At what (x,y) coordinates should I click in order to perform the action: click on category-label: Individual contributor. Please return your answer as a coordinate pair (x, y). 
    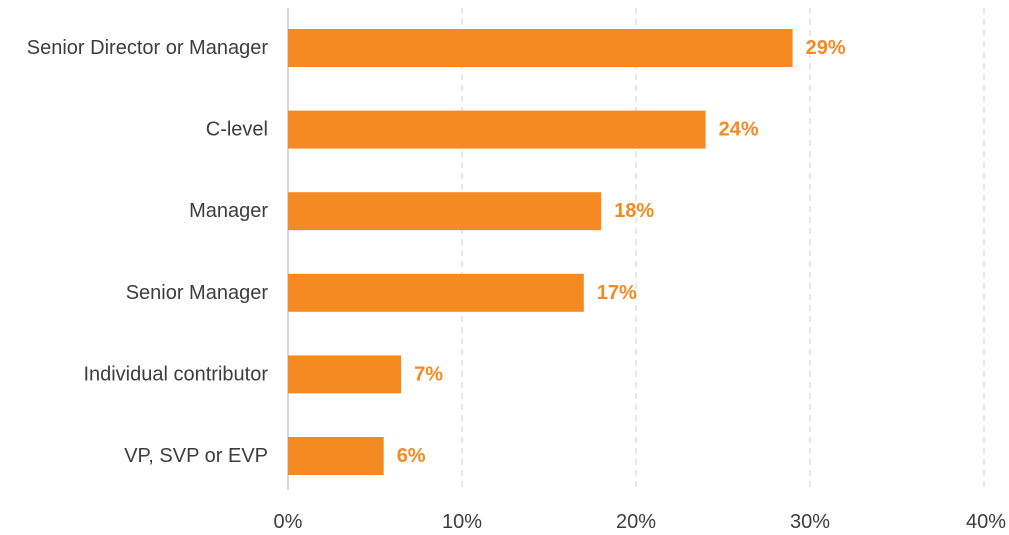
    Looking at the image, I should click on (175, 374).